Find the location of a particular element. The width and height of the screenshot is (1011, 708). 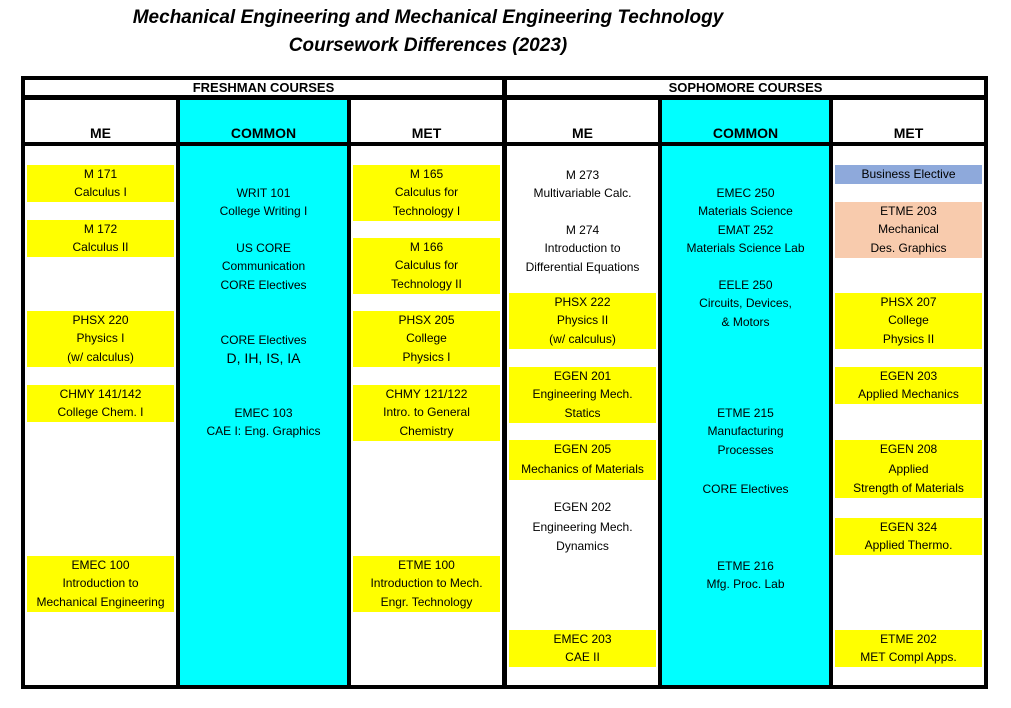

course-cell: ETME 216 Mfg. Proc. Lab is located at coordinates (745, 575).